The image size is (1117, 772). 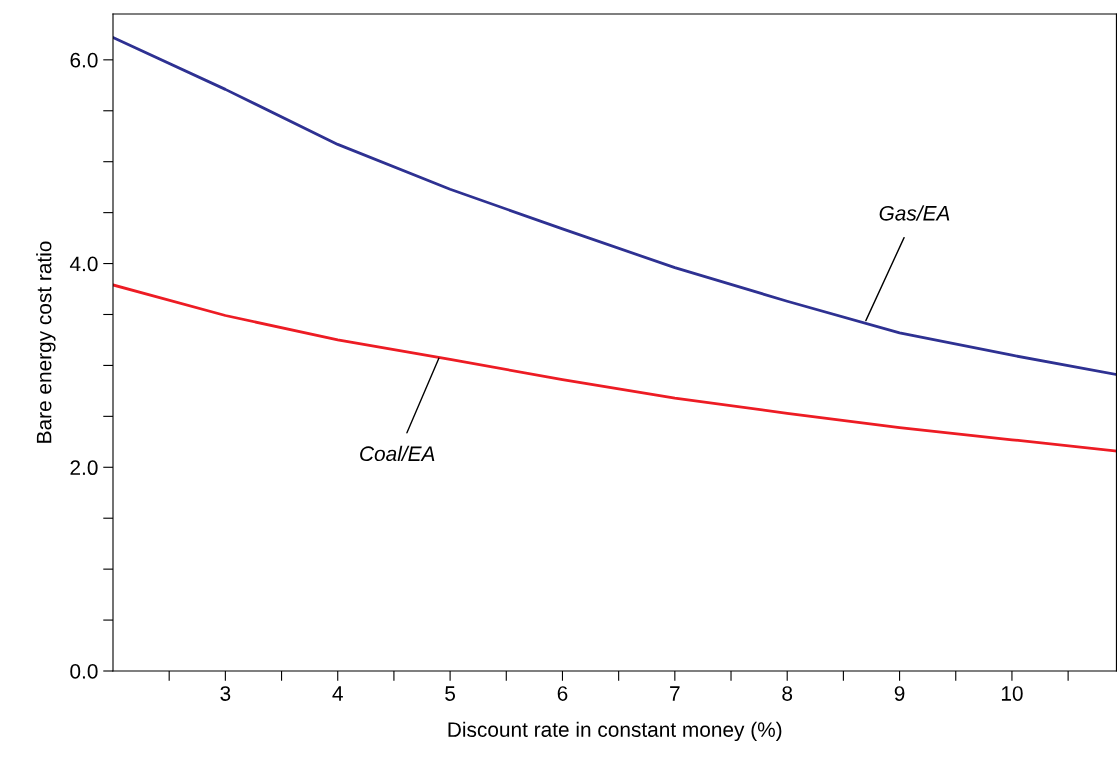 I want to click on y-axis-title: Bare energy cost ratio, so click(x=46, y=342).